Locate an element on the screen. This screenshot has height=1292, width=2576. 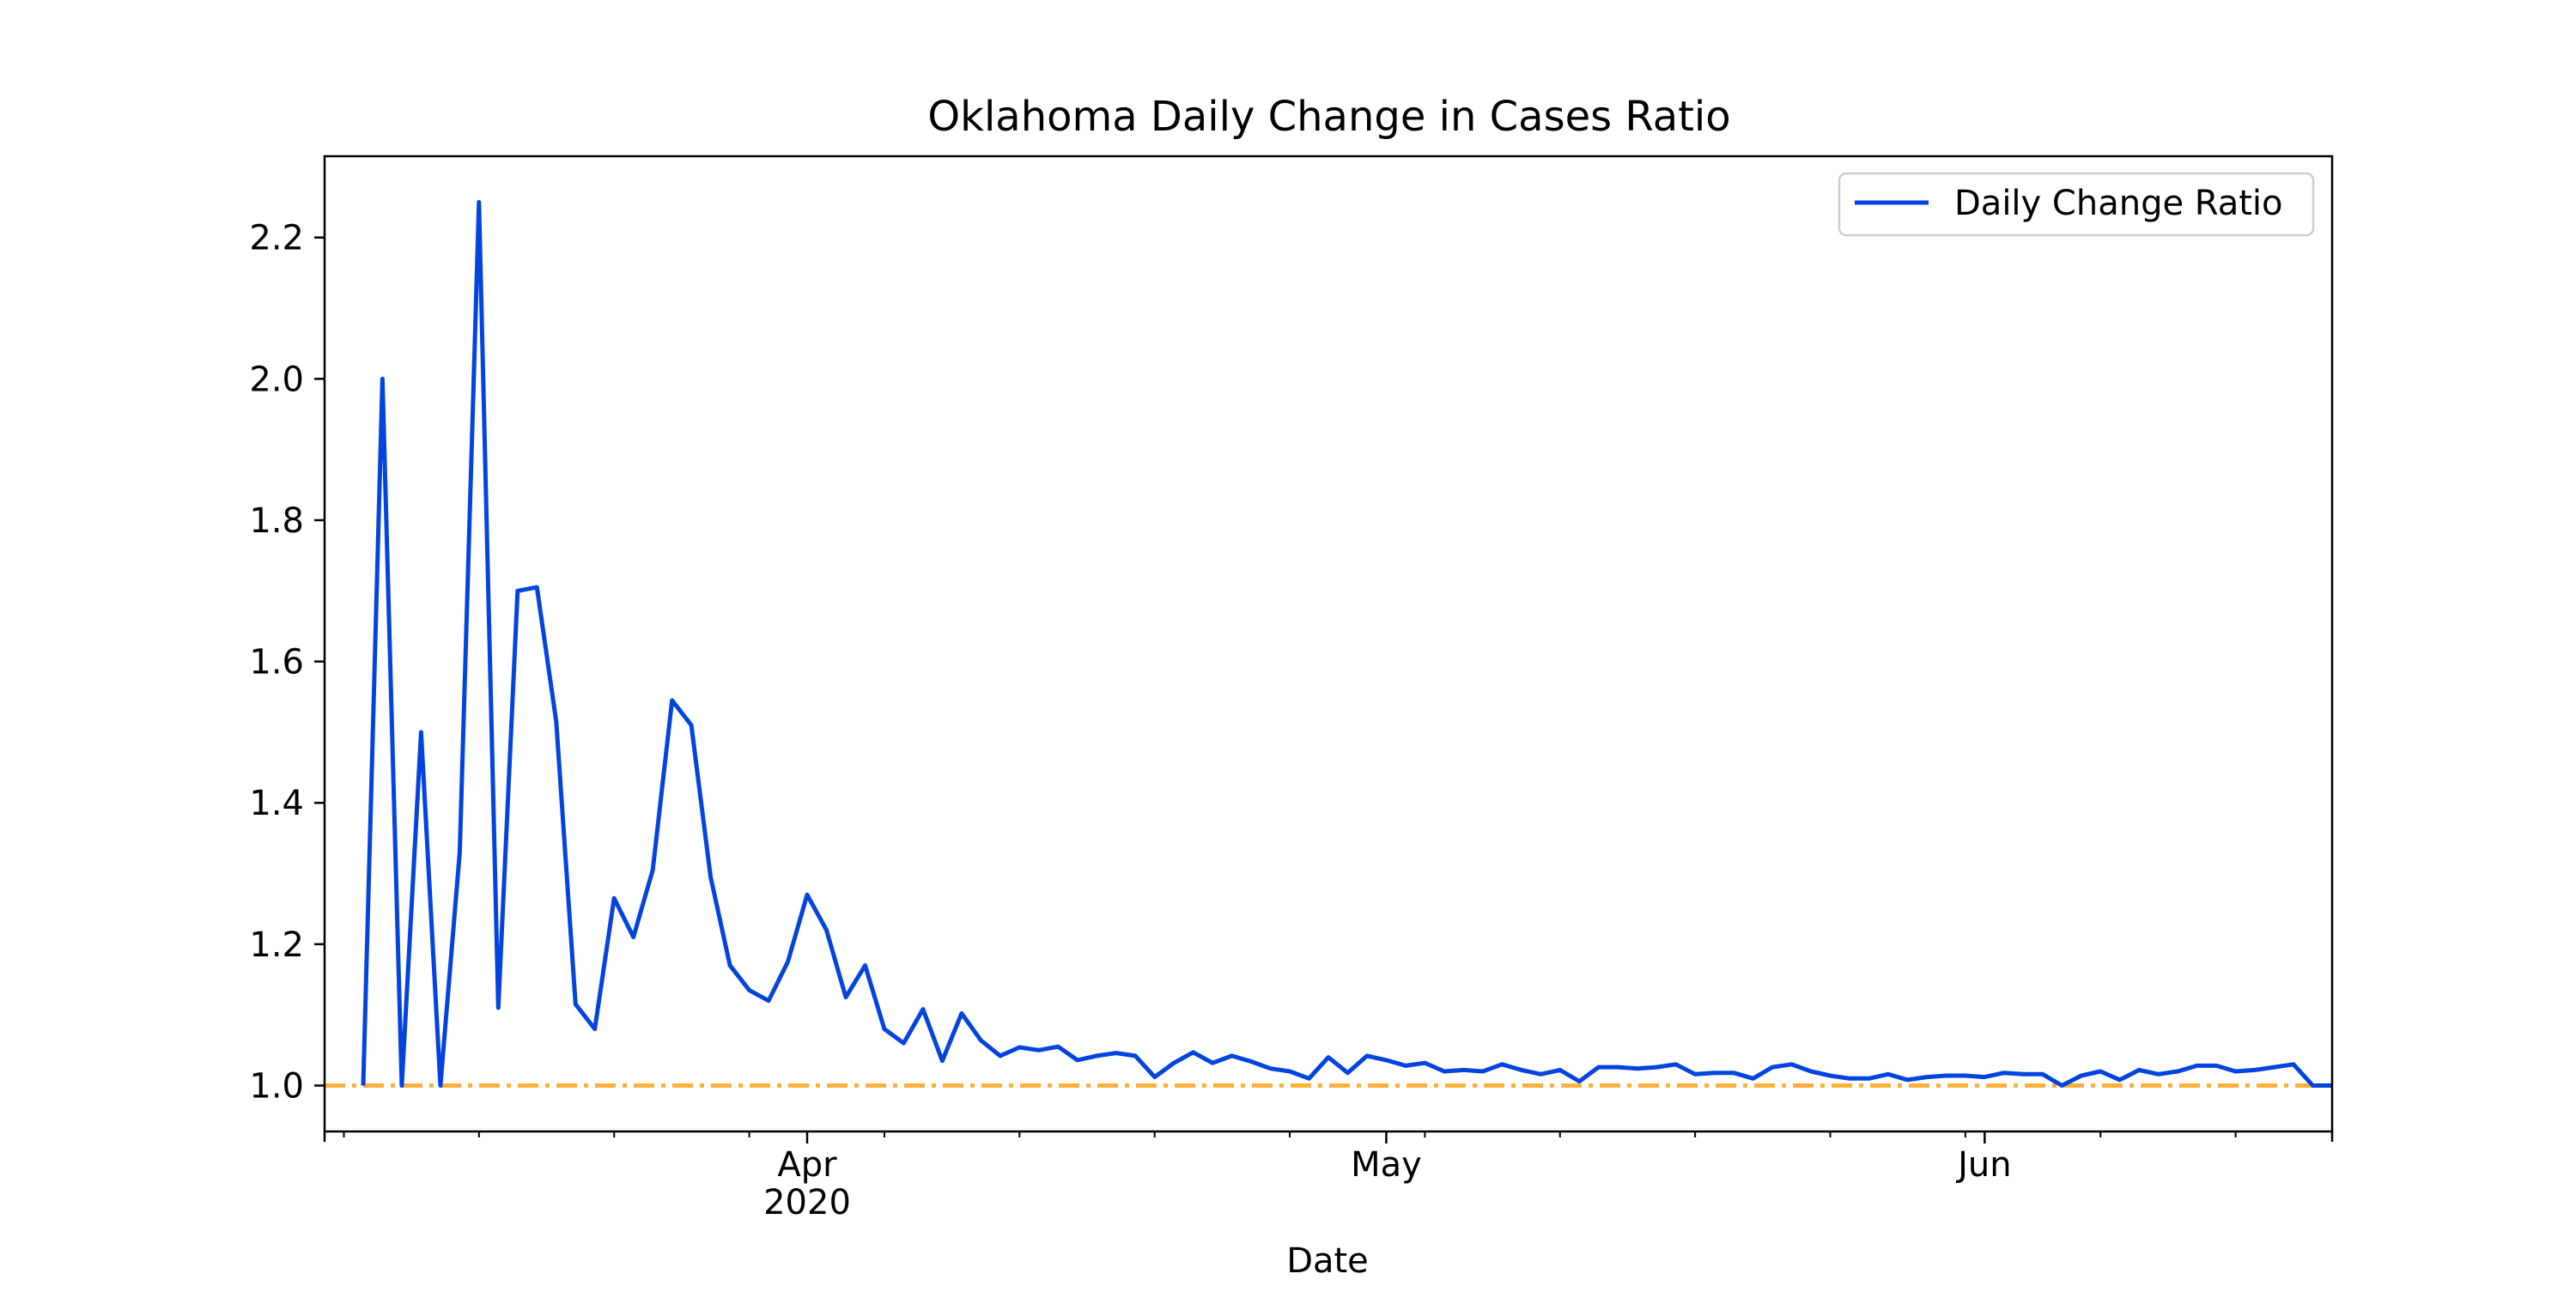
chart-title: Oklahoma Daily Change in Cases Ratio is located at coordinates (1328, 117).